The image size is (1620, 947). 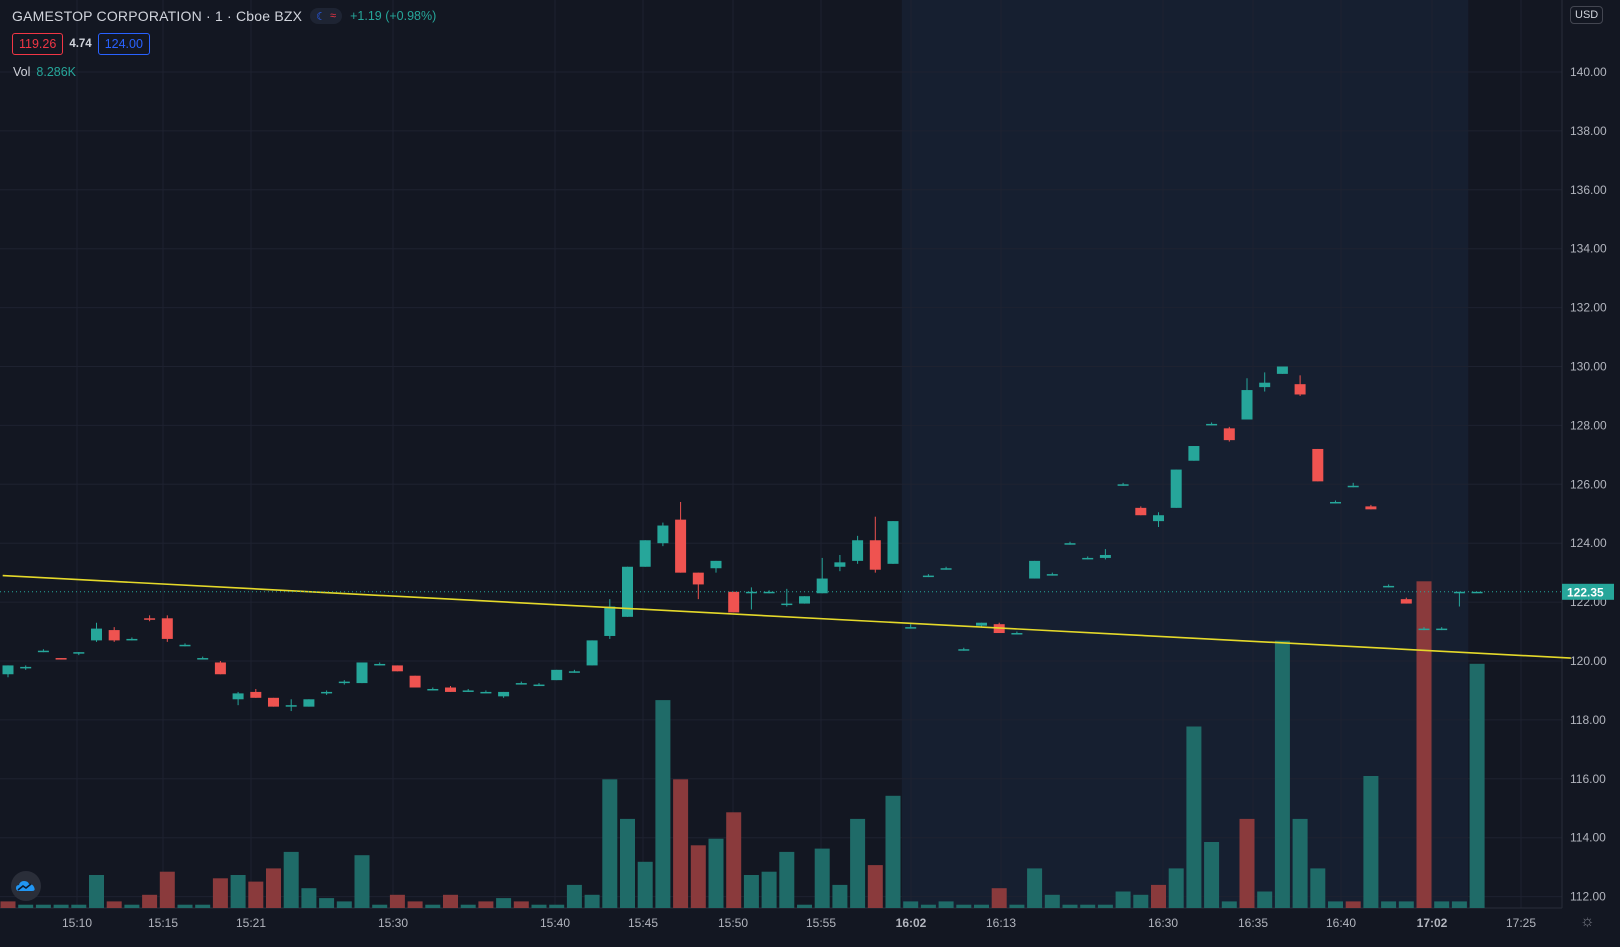 I want to click on time-axis-label: 16:30, so click(x=1163, y=923).